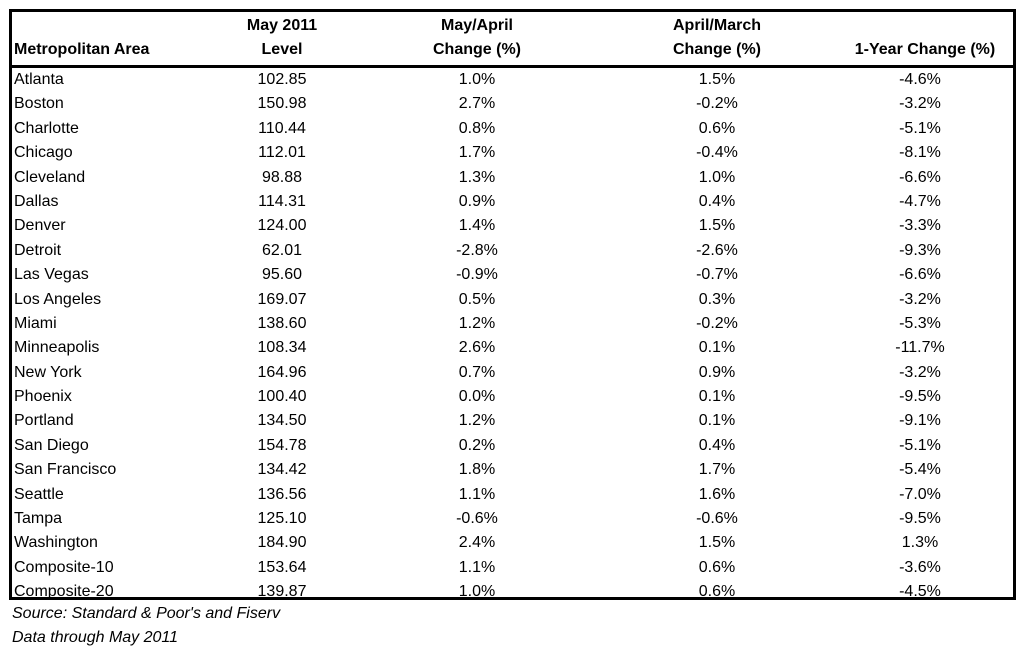 This screenshot has width=1028, height=650. I want to click on cell-april-march-change: 0.6%, so click(717, 592).